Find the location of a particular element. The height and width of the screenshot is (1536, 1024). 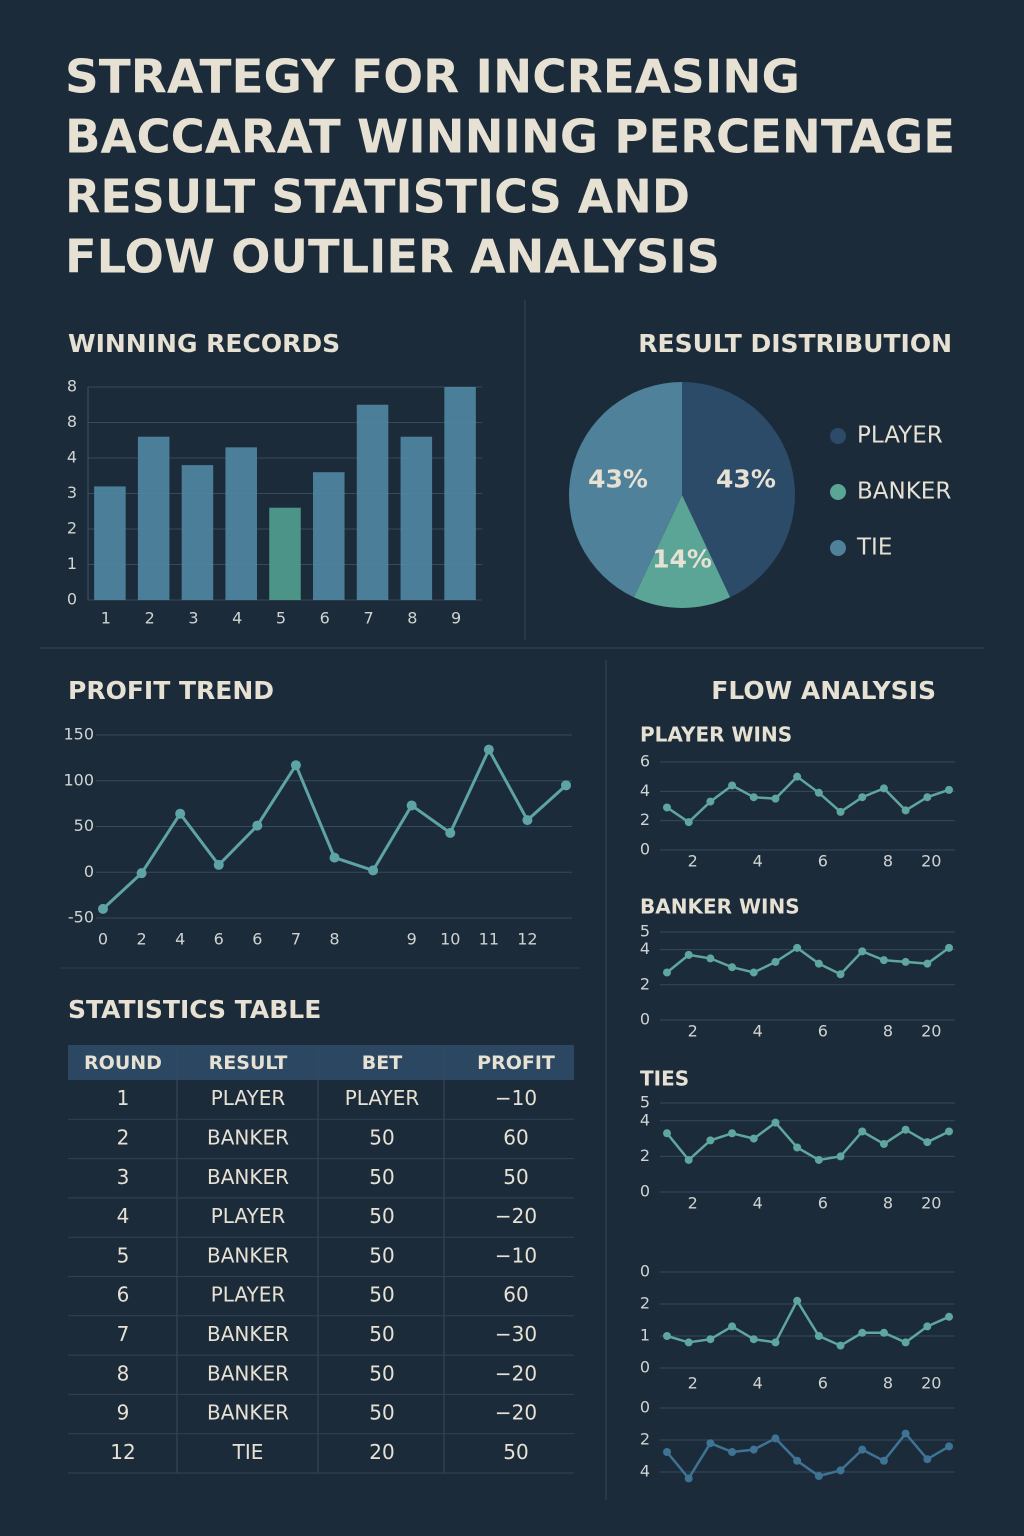

table-cell: −20 is located at coordinates (516, 1413).